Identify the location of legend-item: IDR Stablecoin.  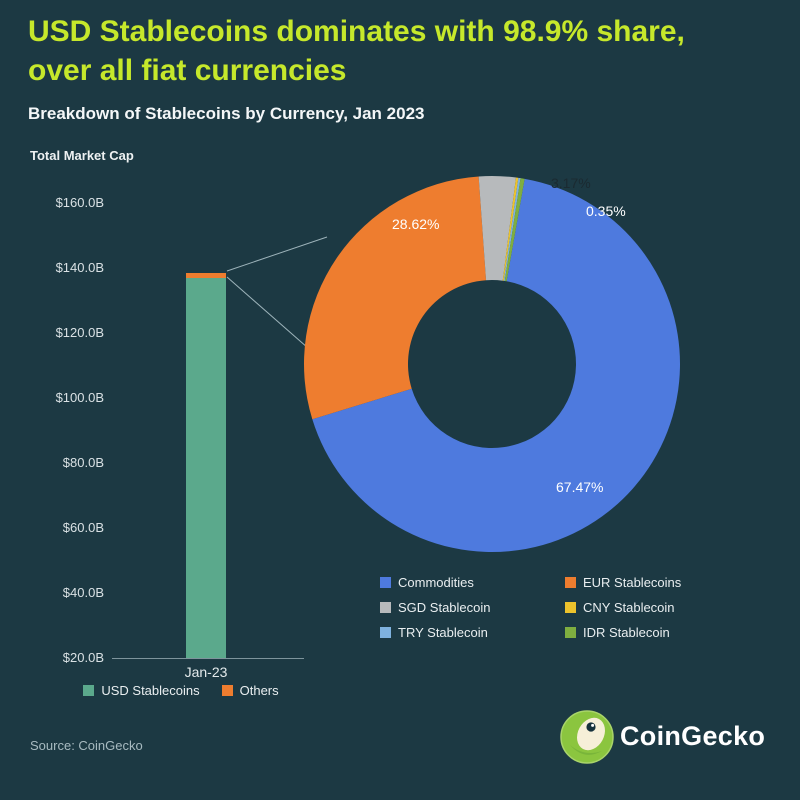
(645, 632).